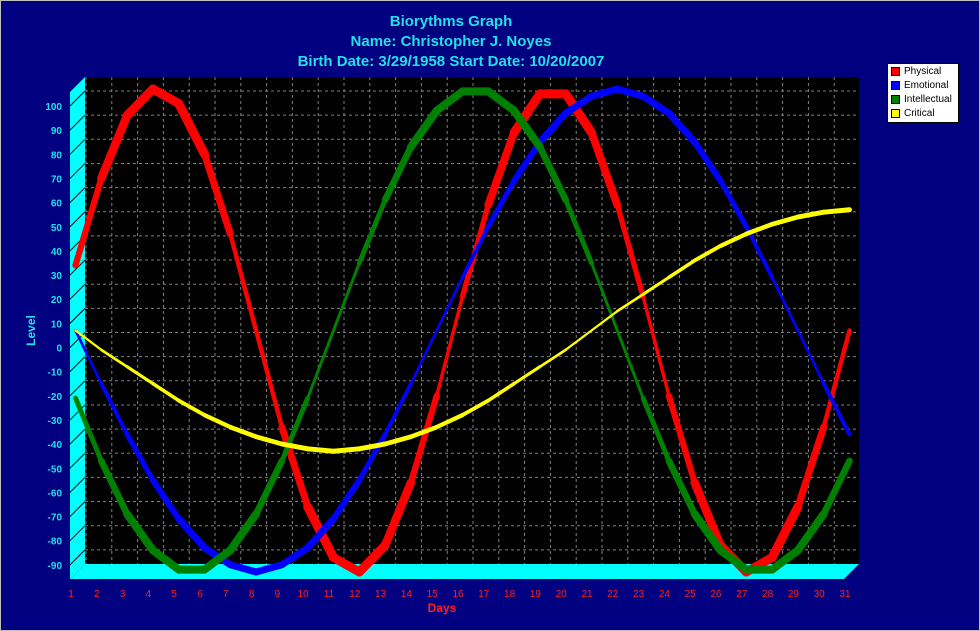  What do you see at coordinates (55, 397) in the screenshot?
I see `y-tick-label: -20` at bounding box center [55, 397].